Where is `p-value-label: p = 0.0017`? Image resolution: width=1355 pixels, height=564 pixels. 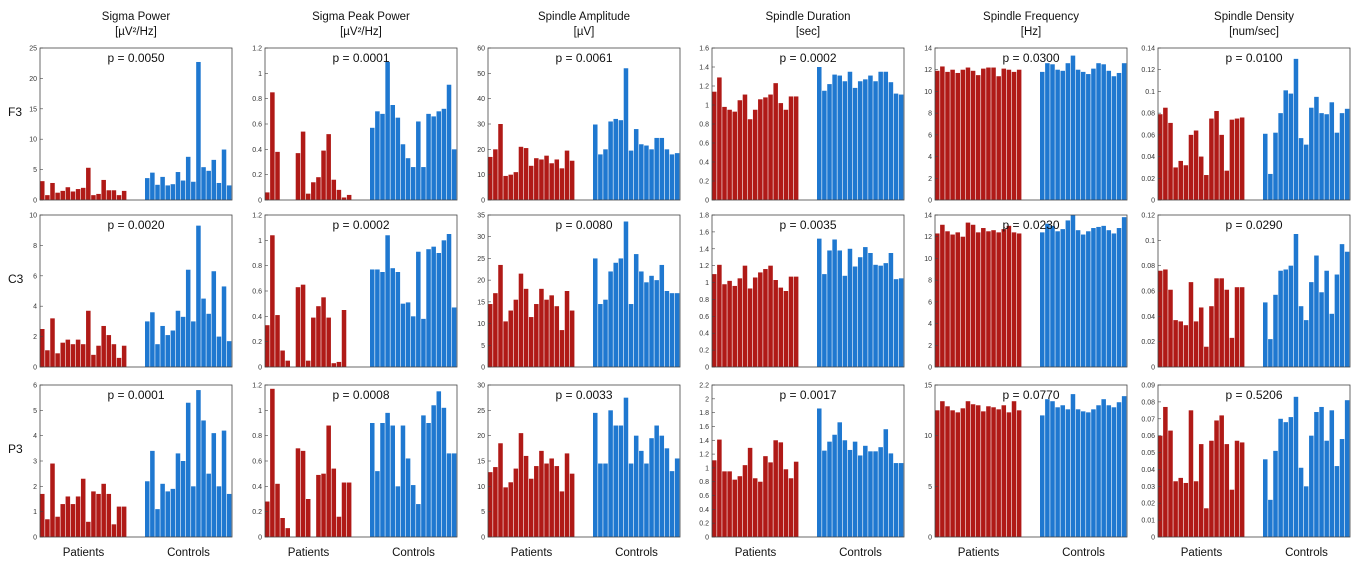 p-value-label: p = 0.0017 is located at coordinates (807, 395).